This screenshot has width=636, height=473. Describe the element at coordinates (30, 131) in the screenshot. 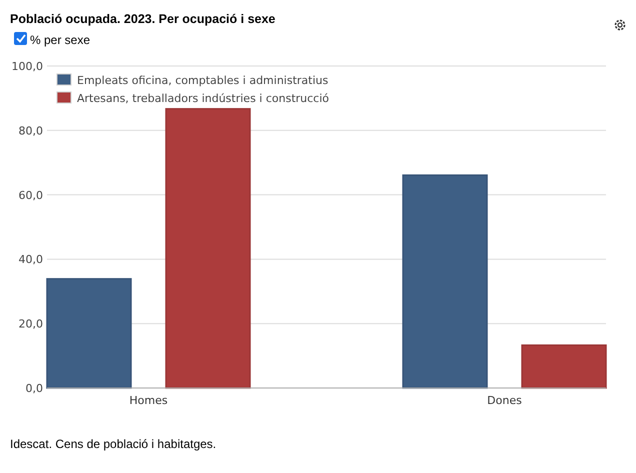

I see `y-tick-label: 80,0` at that location.